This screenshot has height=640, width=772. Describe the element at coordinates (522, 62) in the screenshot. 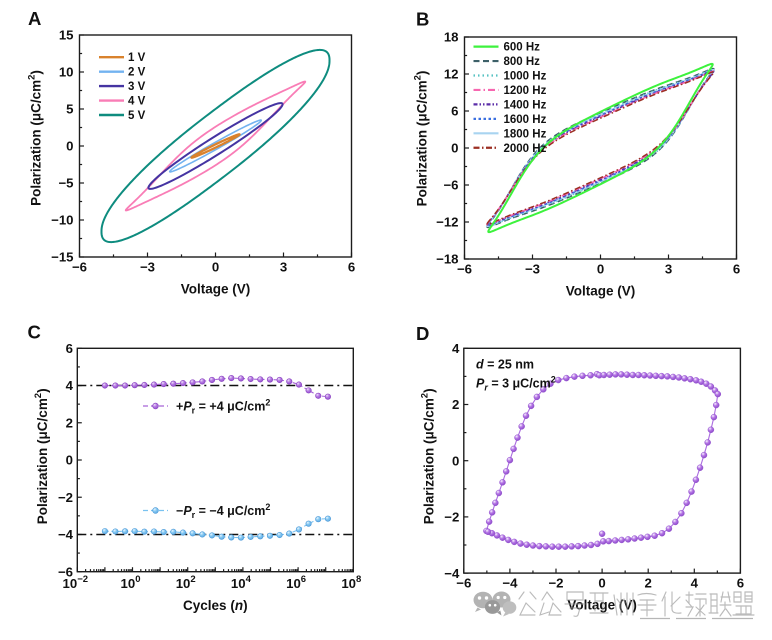

I see `svg-text: 800 Hz` at that location.